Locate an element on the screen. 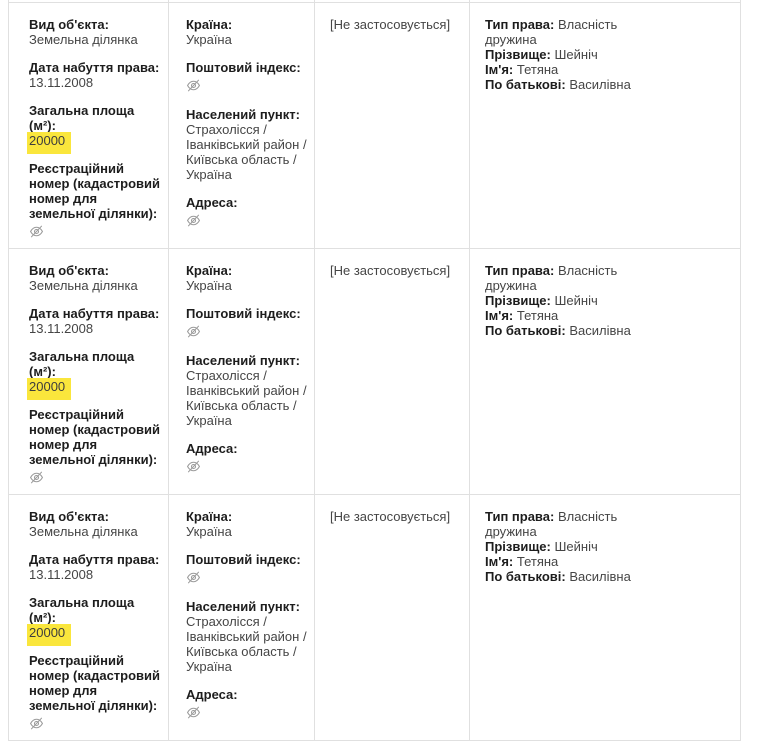  postal-code-label: Поштовий індекс: is located at coordinates (243, 313).